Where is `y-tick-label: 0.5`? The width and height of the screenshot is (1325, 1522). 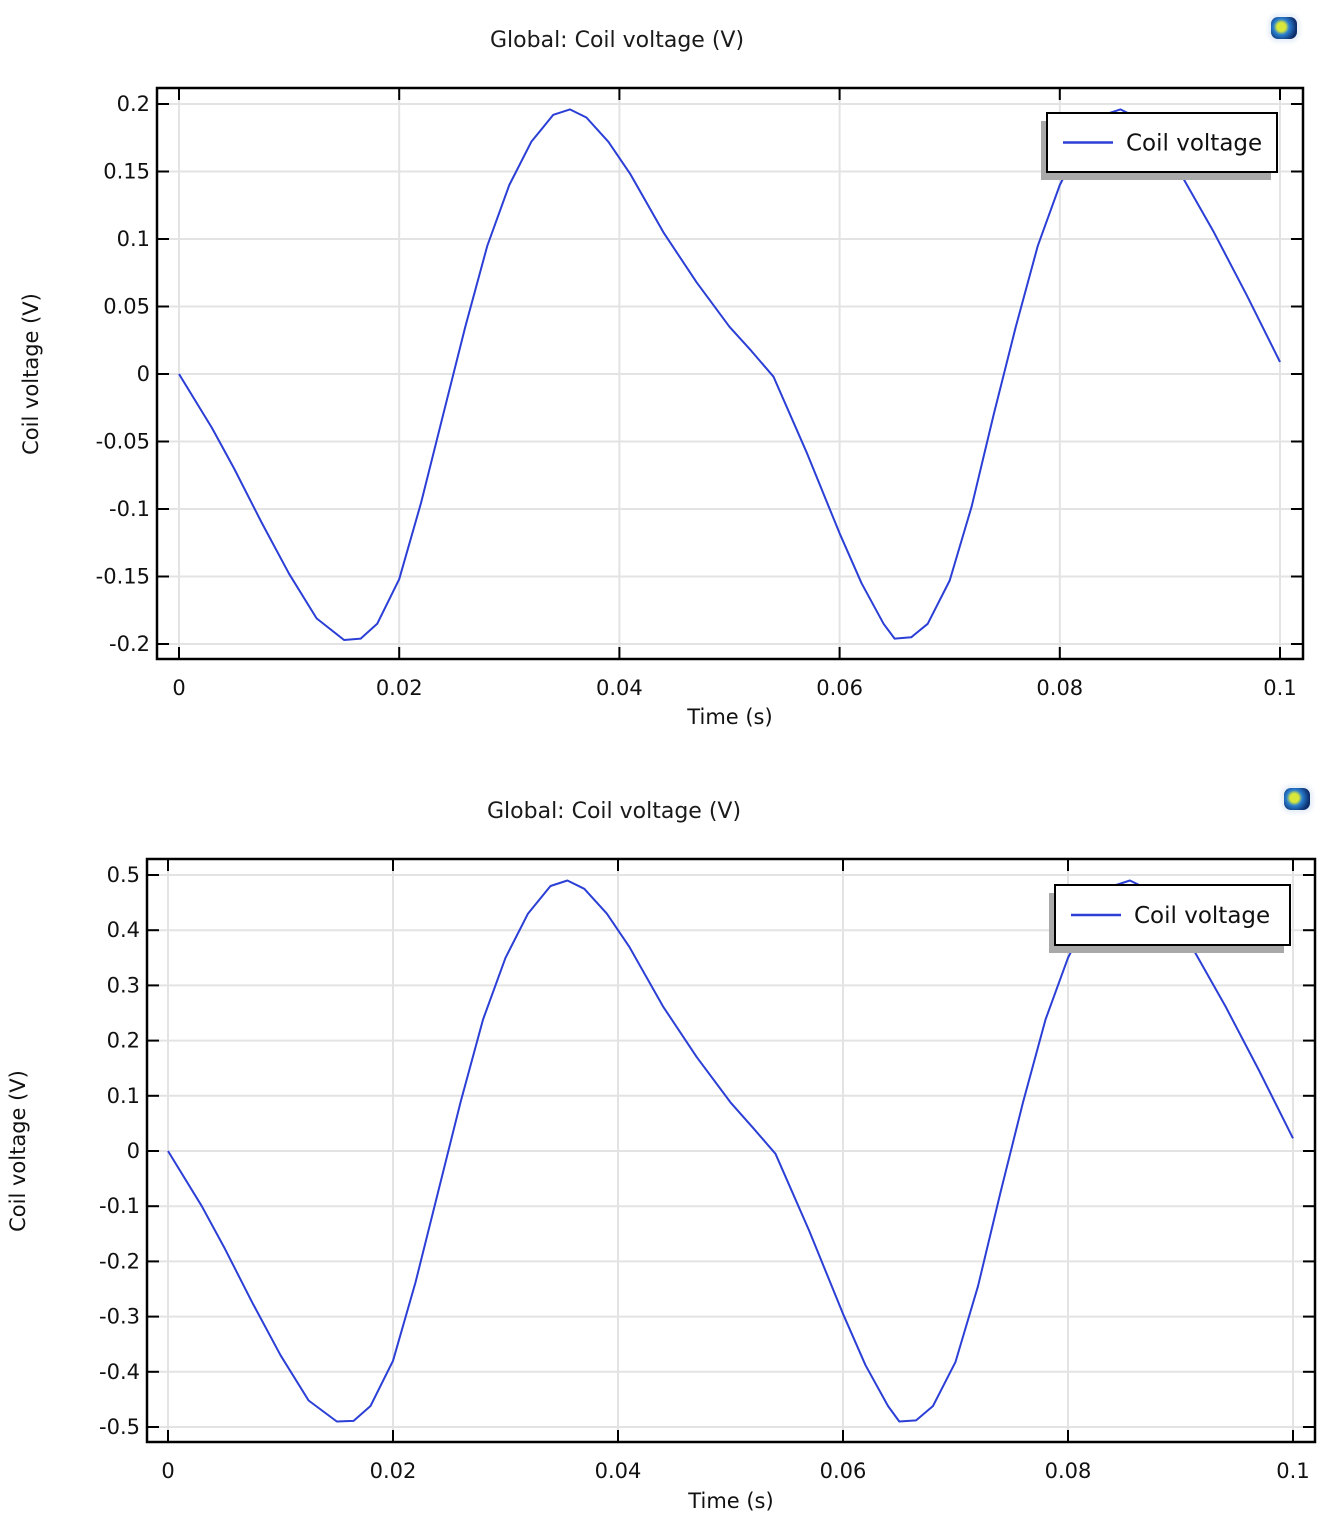
y-tick-label: 0.5 is located at coordinates (123, 875).